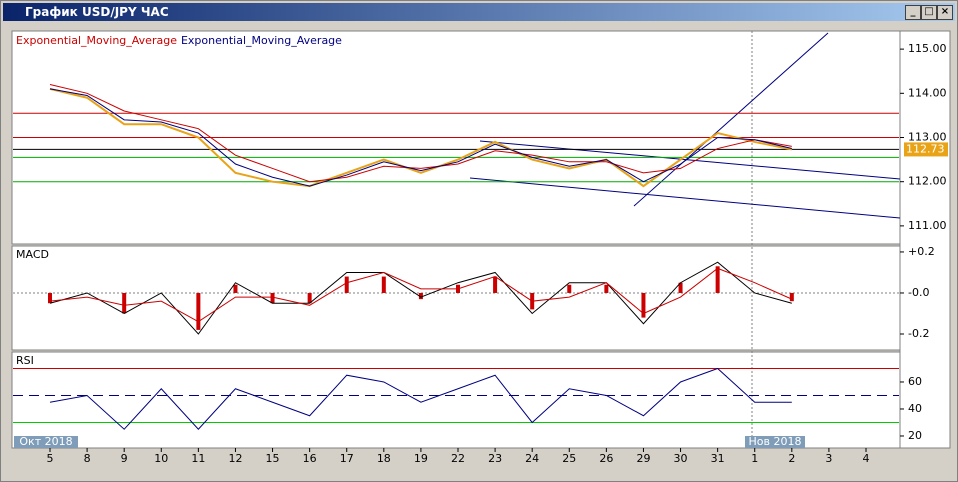 The height and width of the screenshot is (482, 958). Describe the element at coordinates (866, 458) in the screenshot. I see `x-tick-label: 4` at that location.